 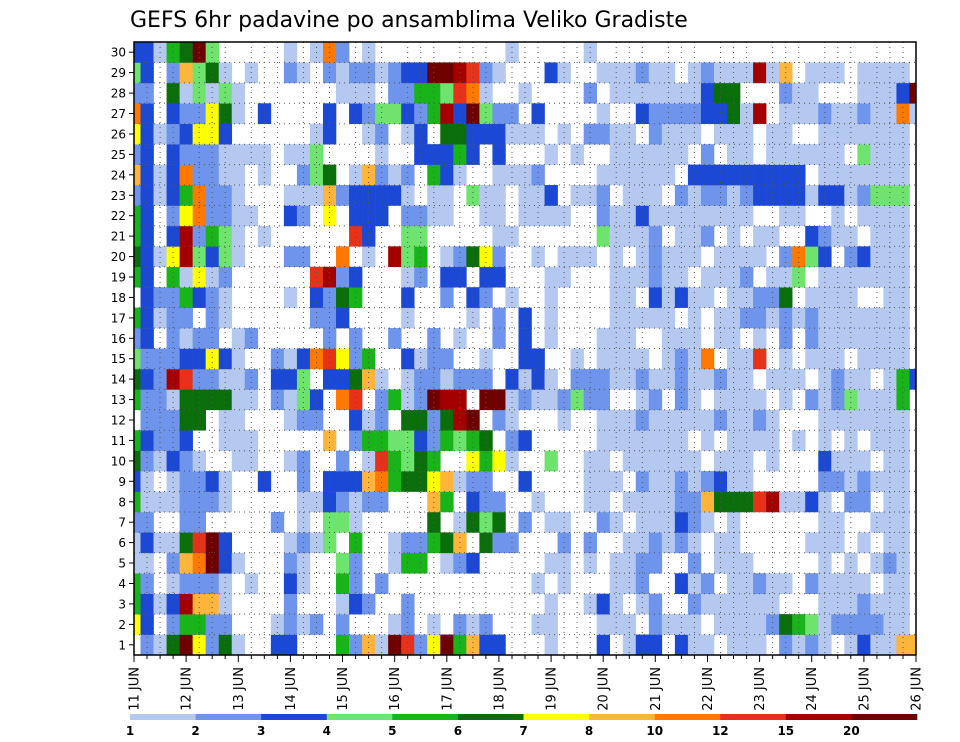 I want to click on y-tick-label: 26, so click(x=118, y=135).